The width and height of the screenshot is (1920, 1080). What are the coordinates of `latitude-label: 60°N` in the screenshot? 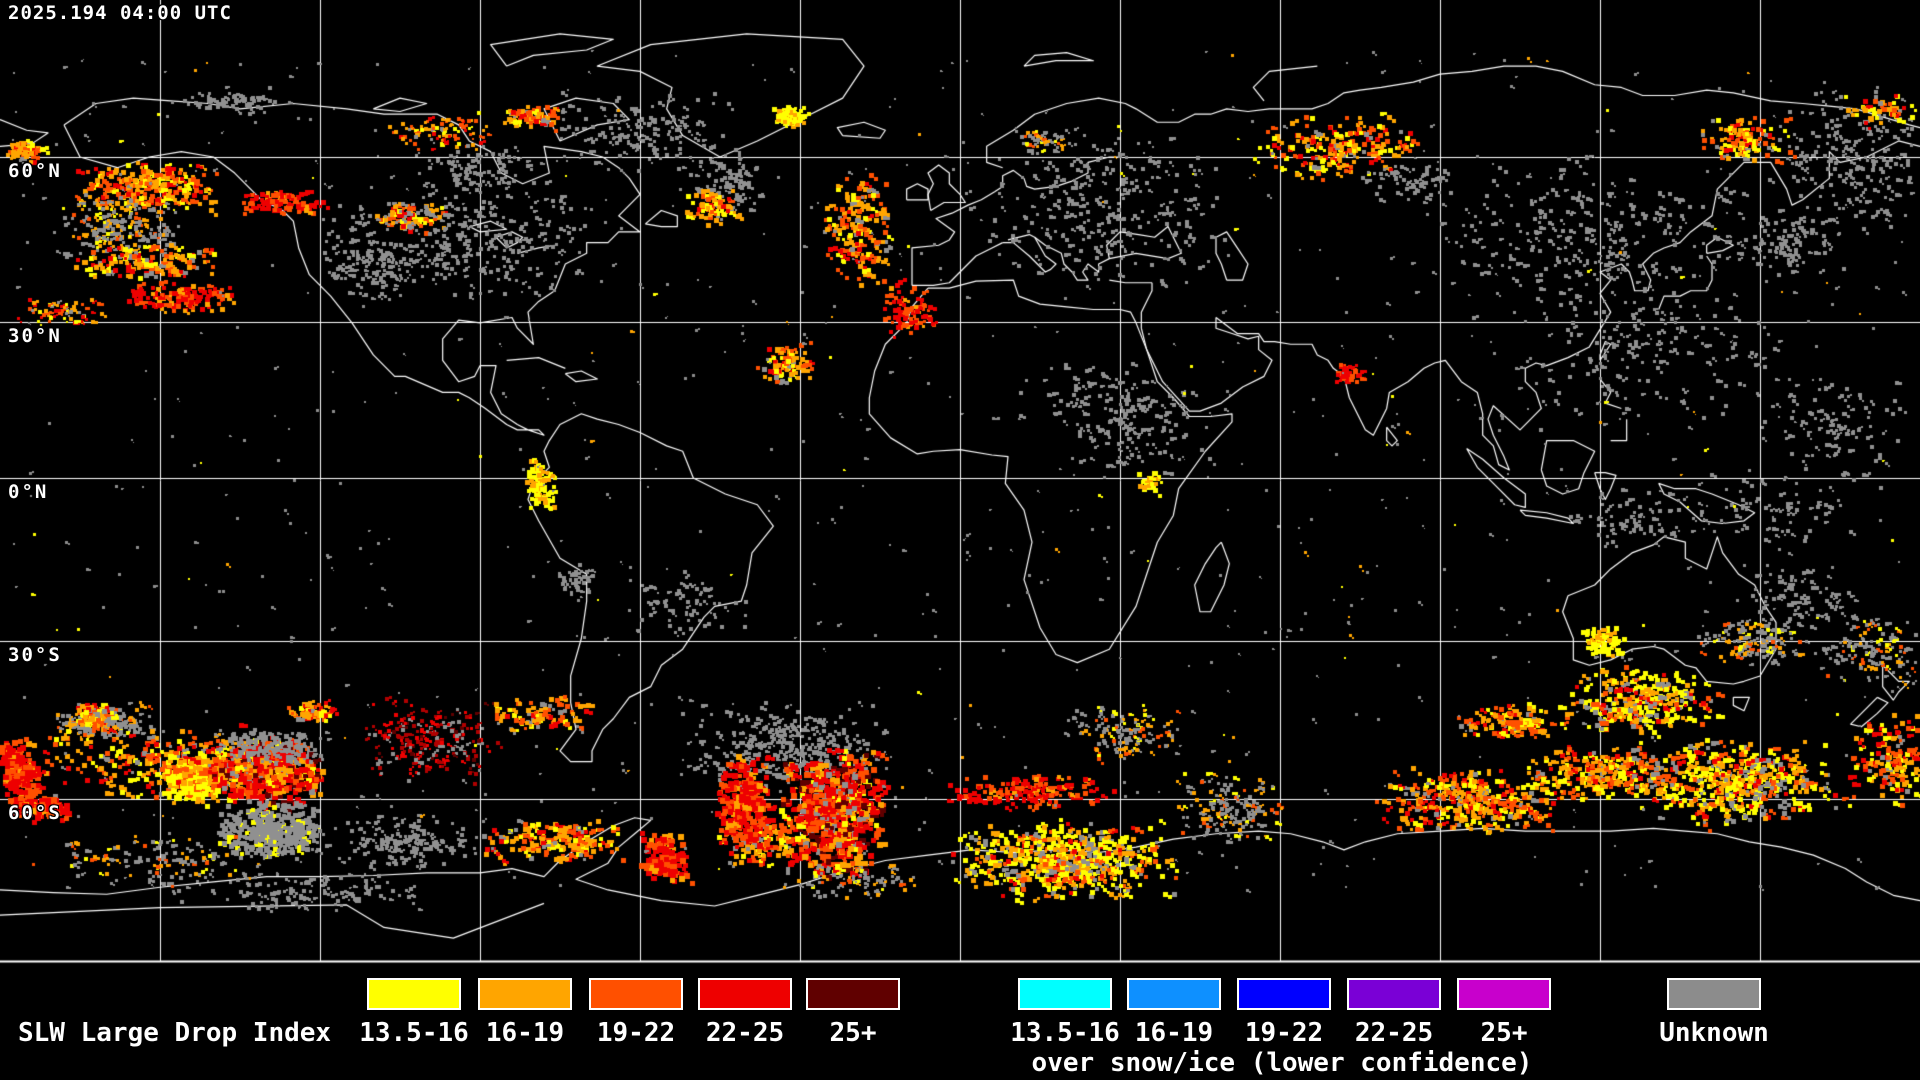 It's located at (35, 171).